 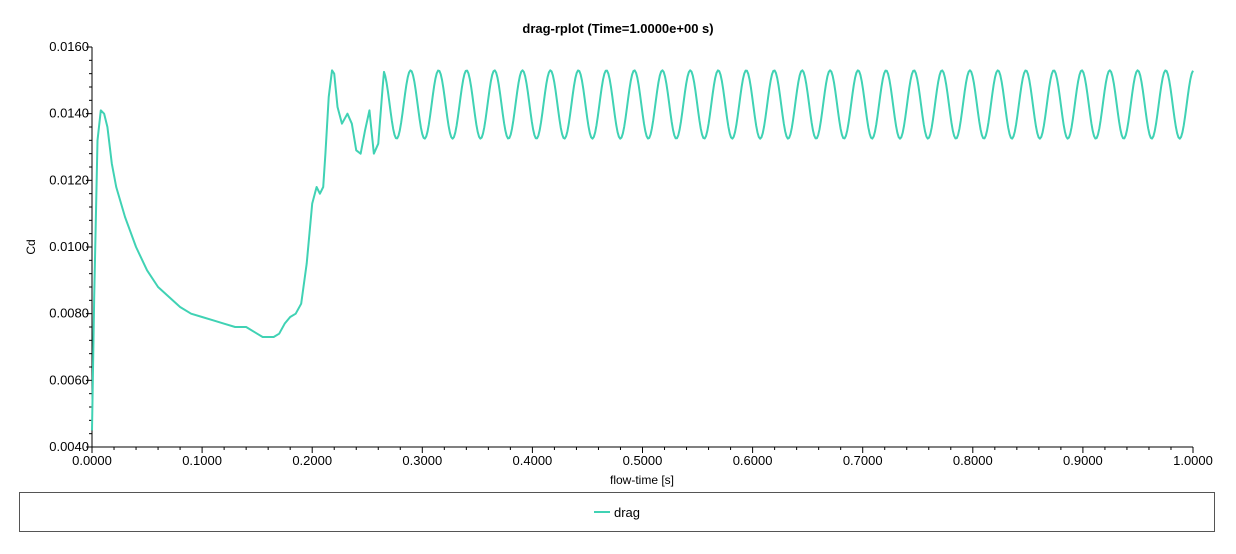 What do you see at coordinates (533, 460) in the screenshot?
I see `x-tick-label: 0.4000` at bounding box center [533, 460].